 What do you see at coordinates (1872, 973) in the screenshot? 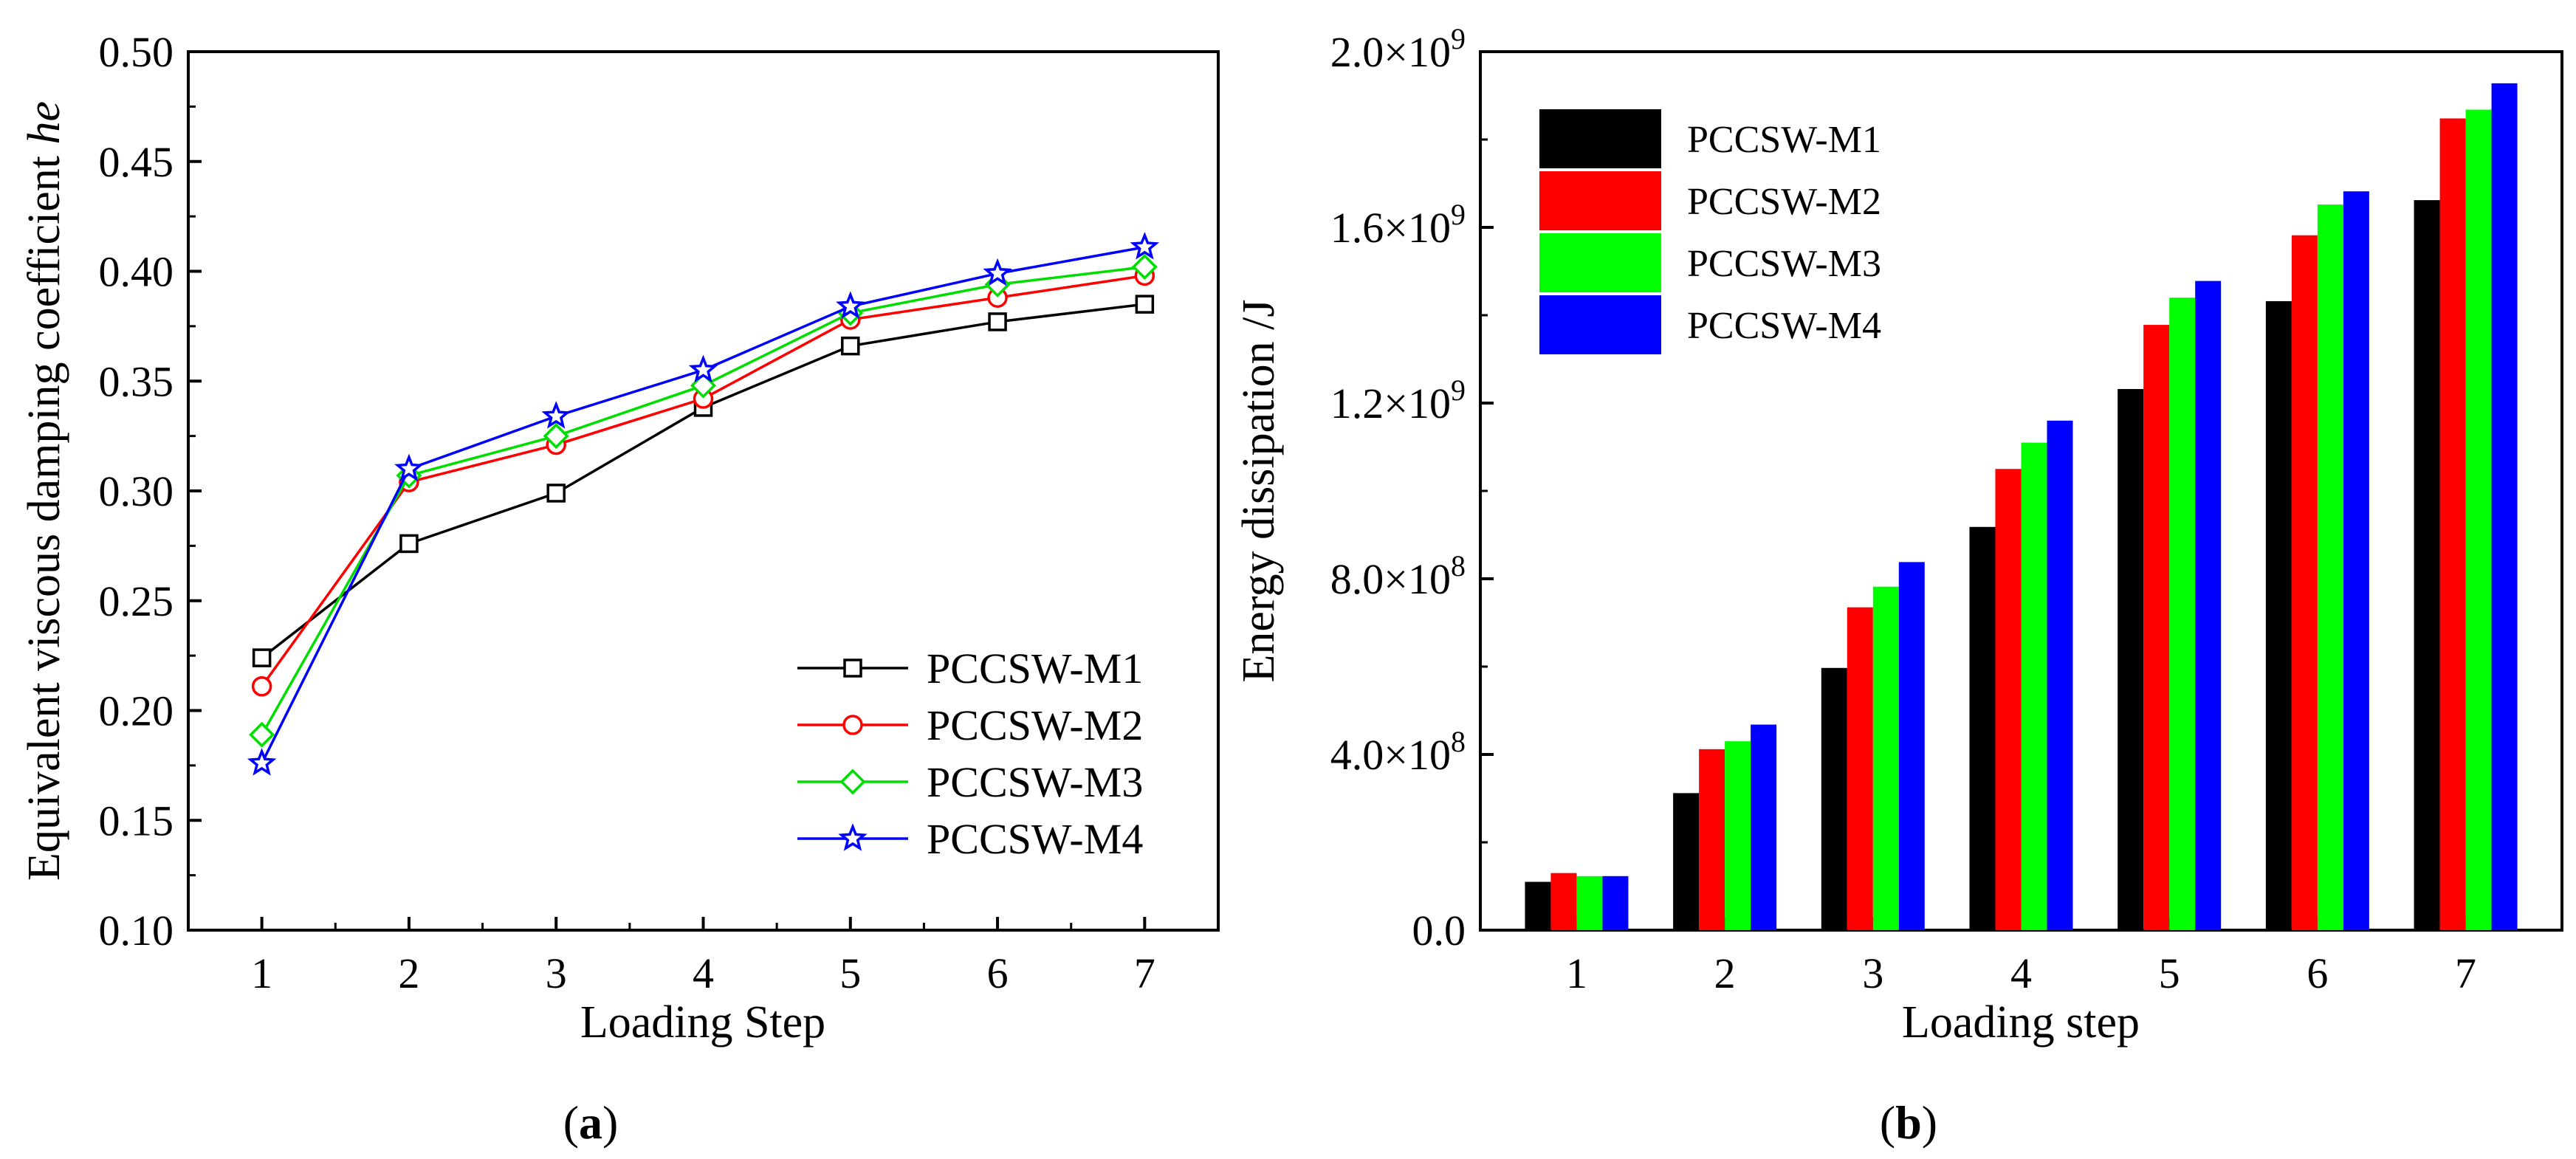
I see `chart-b-x-tick-label: 3` at bounding box center [1872, 973].